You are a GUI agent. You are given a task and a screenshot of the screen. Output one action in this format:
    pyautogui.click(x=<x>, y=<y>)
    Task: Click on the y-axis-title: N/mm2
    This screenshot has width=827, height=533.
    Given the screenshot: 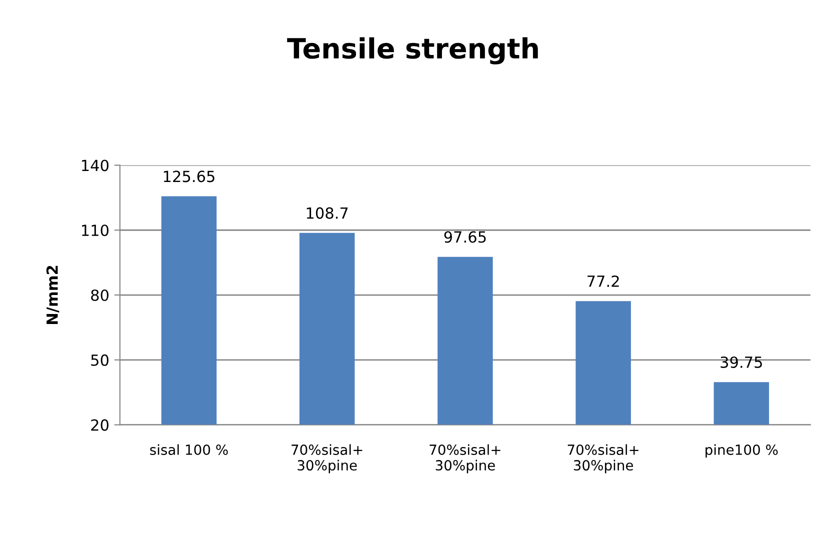 What is the action you would take?
    pyautogui.click(x=53, y=295)
    